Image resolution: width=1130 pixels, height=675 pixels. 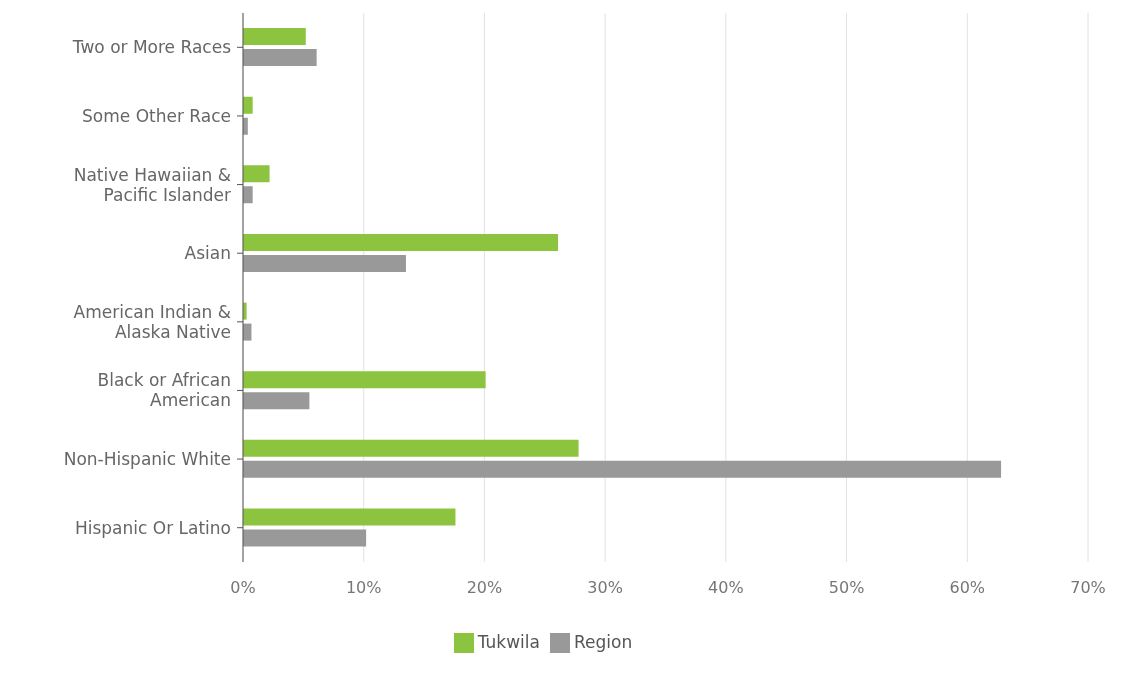 I want to click on y-tick-label: Black or African American, so click(x=164, y=390).